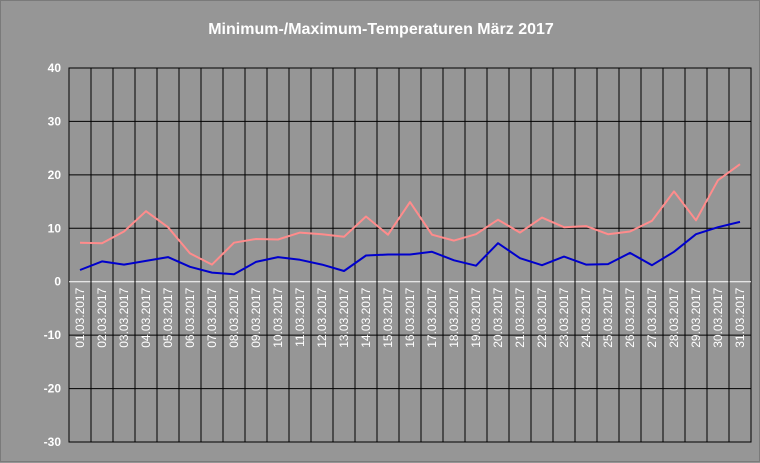  I want to click on x-tick-label: 12.03.2017, so click(322, 317).